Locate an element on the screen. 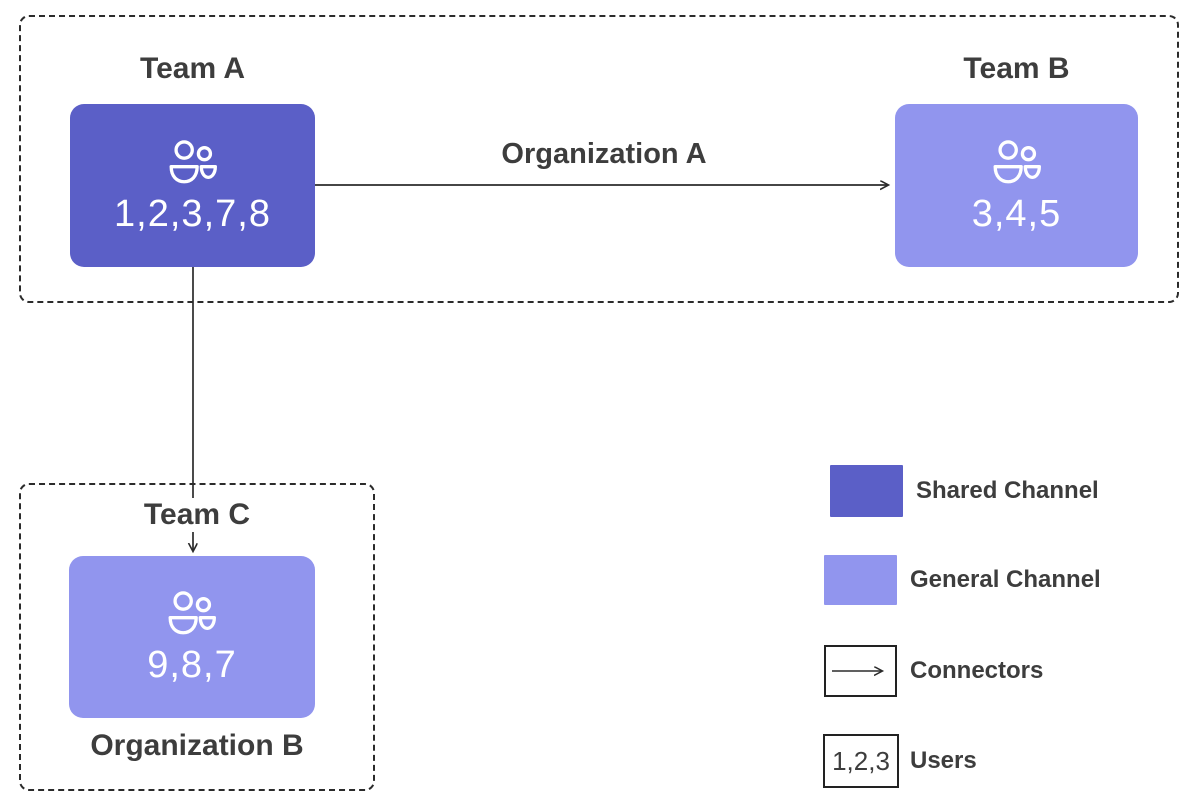 The height and width of the screenshot is (809, 1200). team-c-card: 9,8,7 is located at coordinates (192, 637).